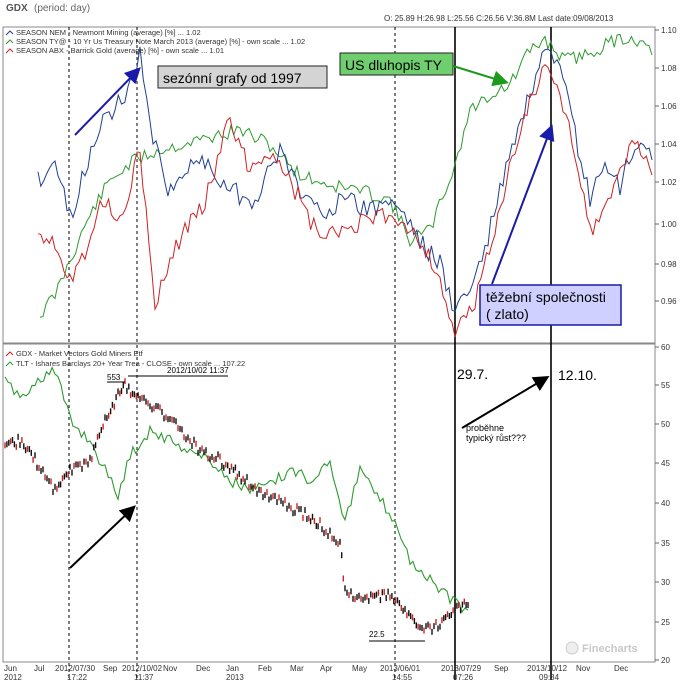 This screenshot has height=683, width=687. What do you see at coordinates (114, 377) in the screenshot?
I see `peak-value-label: 553` at bounding box center [114, 377].